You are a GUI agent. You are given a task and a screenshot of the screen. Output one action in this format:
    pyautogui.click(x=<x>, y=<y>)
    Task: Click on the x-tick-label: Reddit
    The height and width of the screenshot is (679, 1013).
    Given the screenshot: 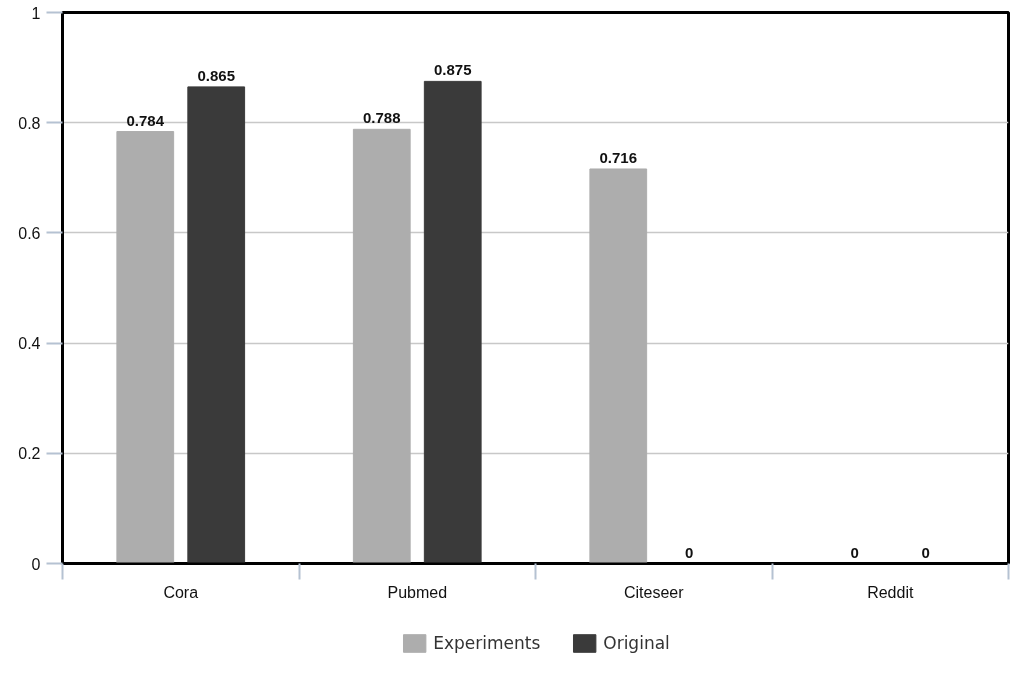 What is the action you would take?
    pyautogui.click(x=890, y=592)
    